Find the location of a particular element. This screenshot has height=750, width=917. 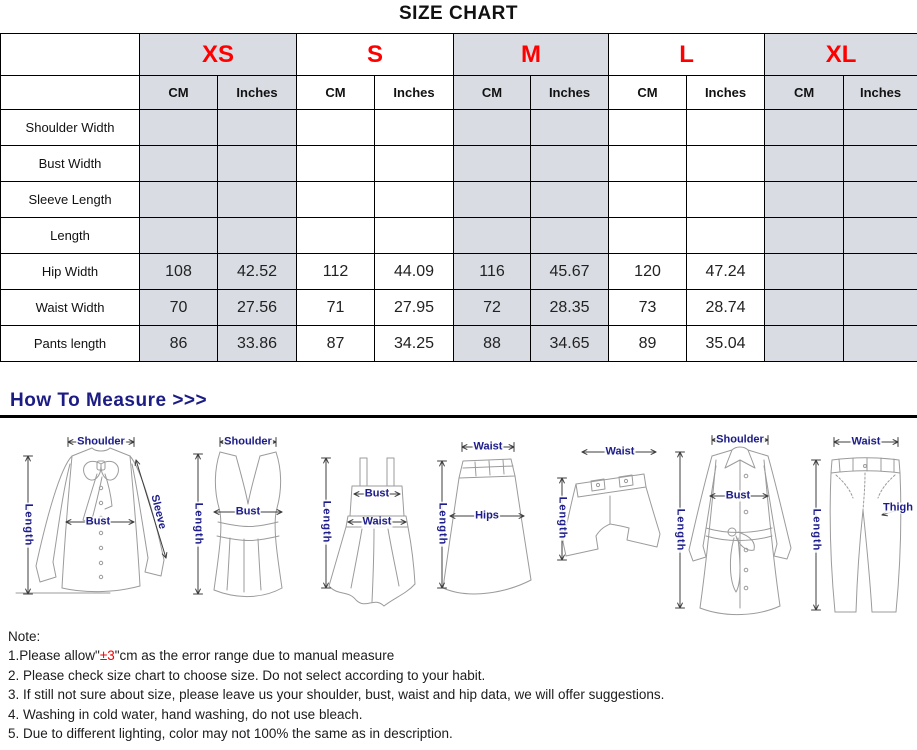

size-header-xl: XL is located at coordinates (840, 54).